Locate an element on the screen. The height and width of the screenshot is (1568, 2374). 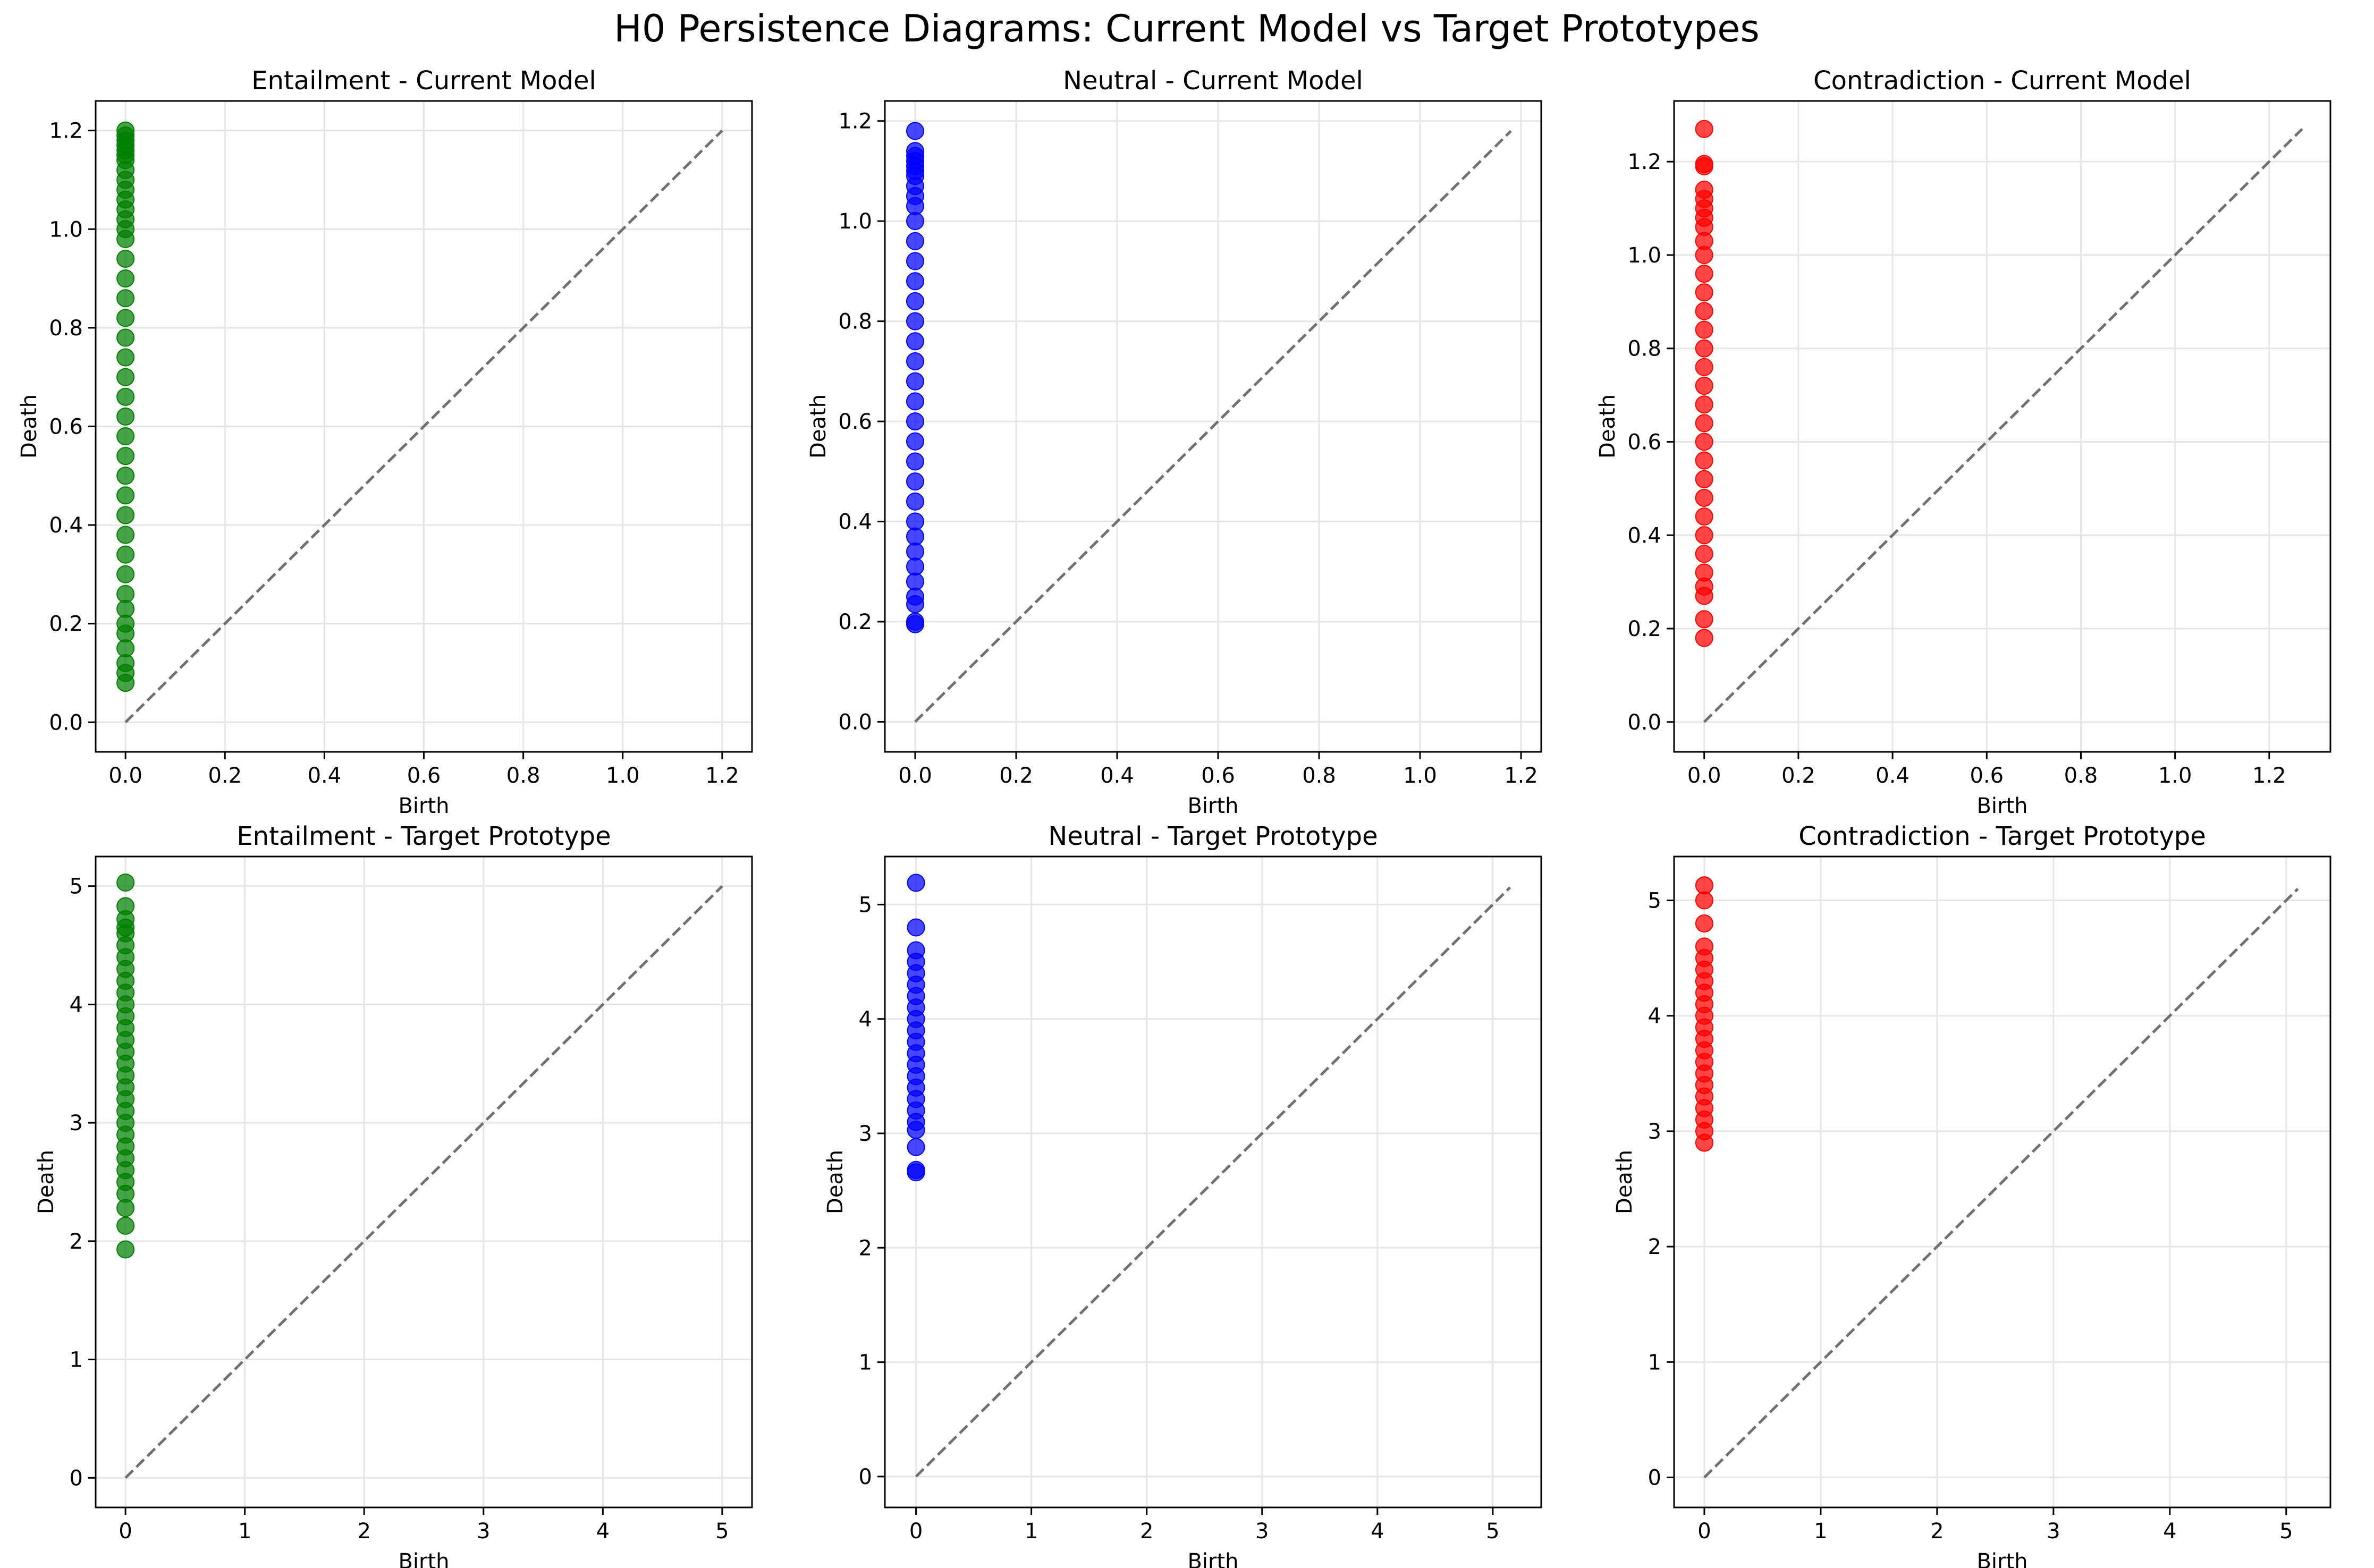
y-tick-label: 4 is located at coordinates (865, 1019).